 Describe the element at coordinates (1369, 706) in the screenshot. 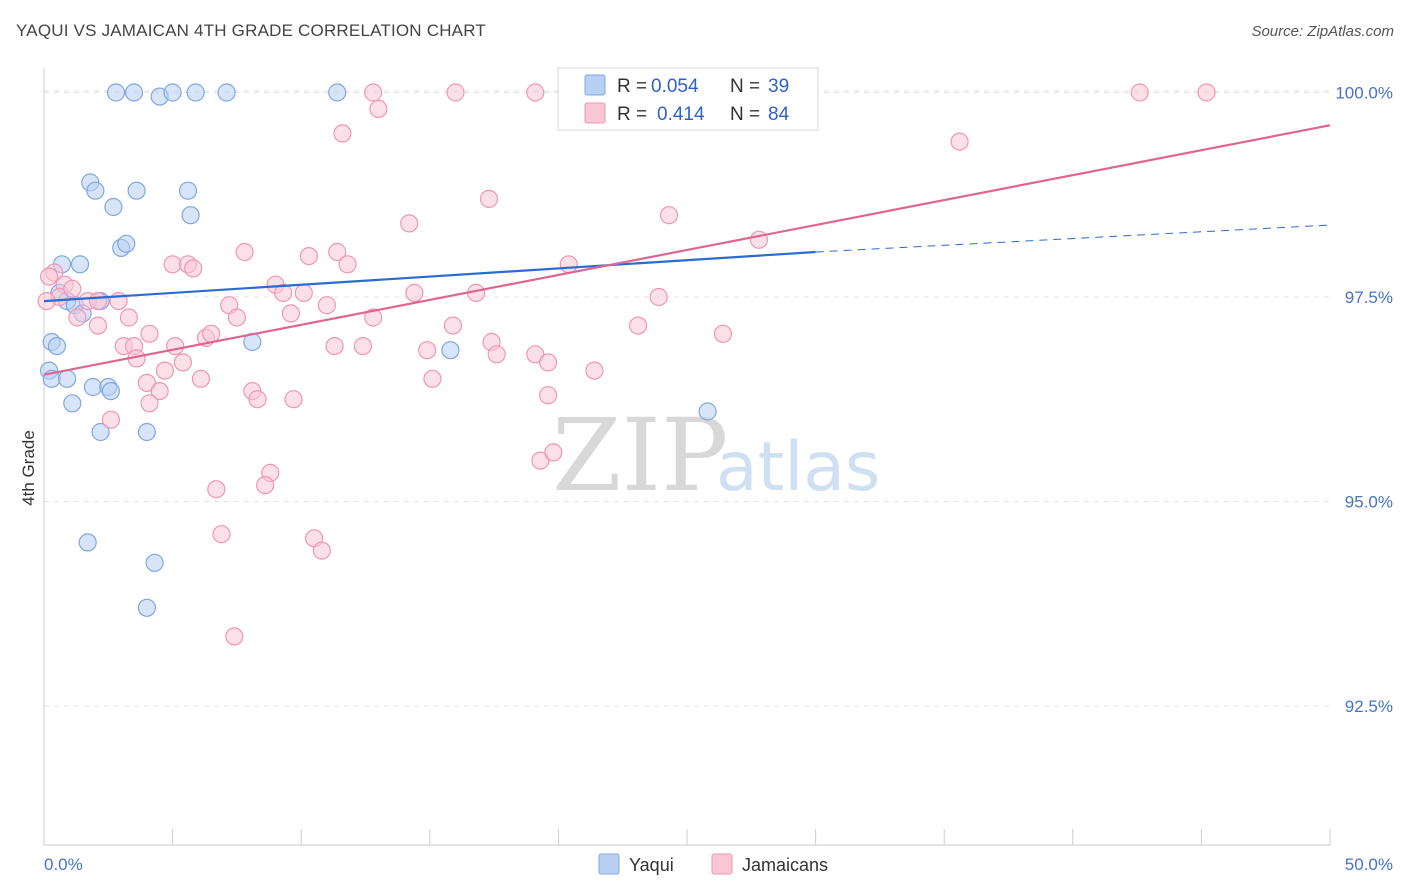

I see `y-tick-label-3: 92.5%` at that location.